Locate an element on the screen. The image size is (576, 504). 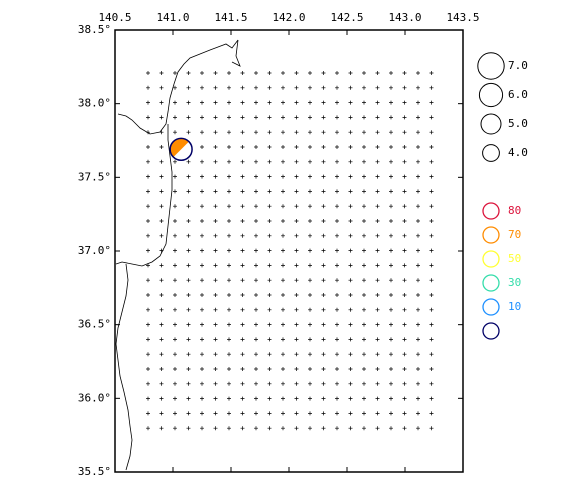
x-tick-label: 140.5 is located at coordinates (114, 17).